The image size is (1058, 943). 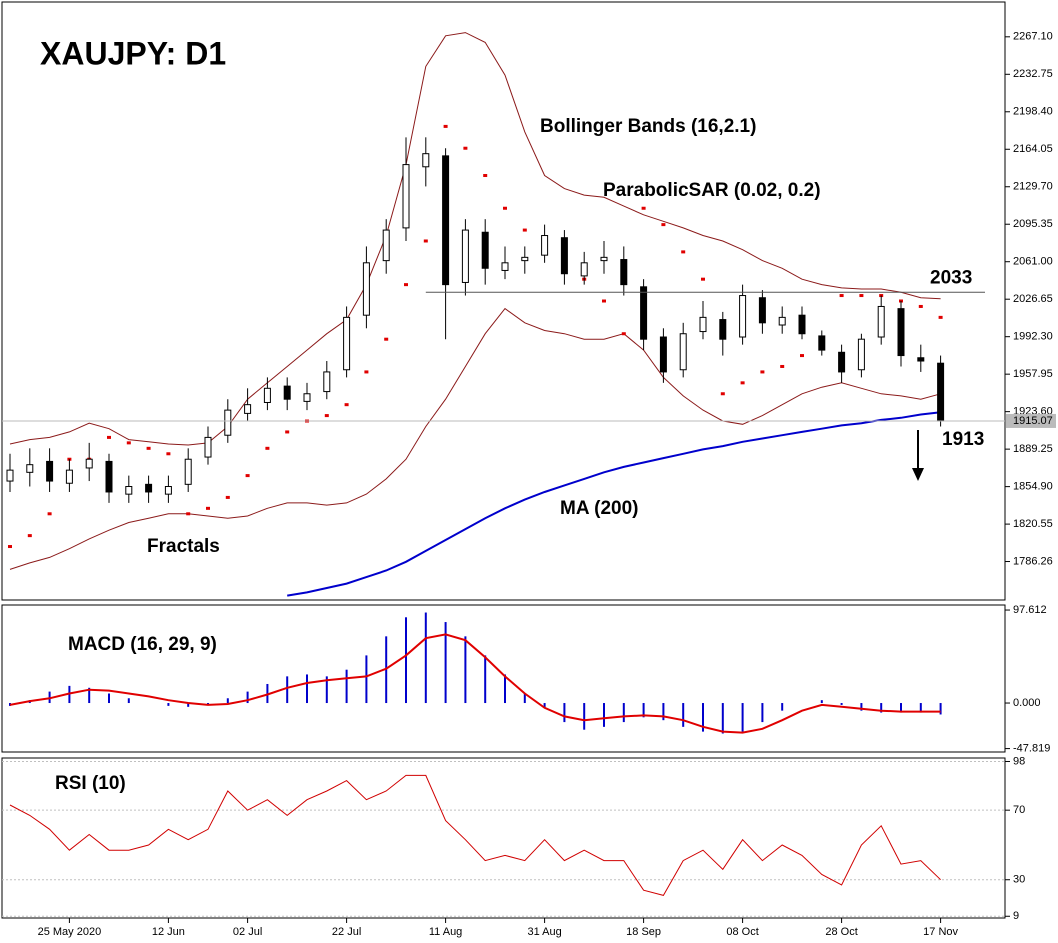 What do you see at coordinates (133, 53) in the screenshot?
I see `chart-title: XAUJPY: D1` at bounding box center [133, 53].